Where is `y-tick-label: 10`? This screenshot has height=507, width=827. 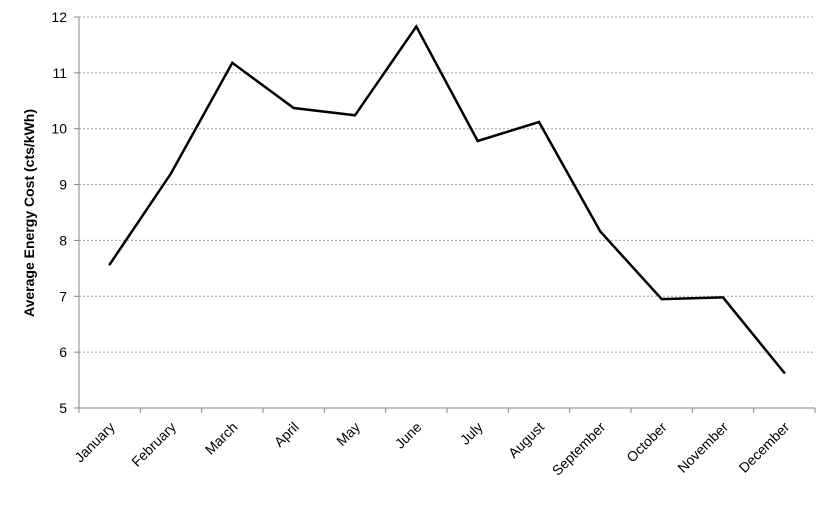
y-tick-label: 10 is located at coordinates (59, 129).